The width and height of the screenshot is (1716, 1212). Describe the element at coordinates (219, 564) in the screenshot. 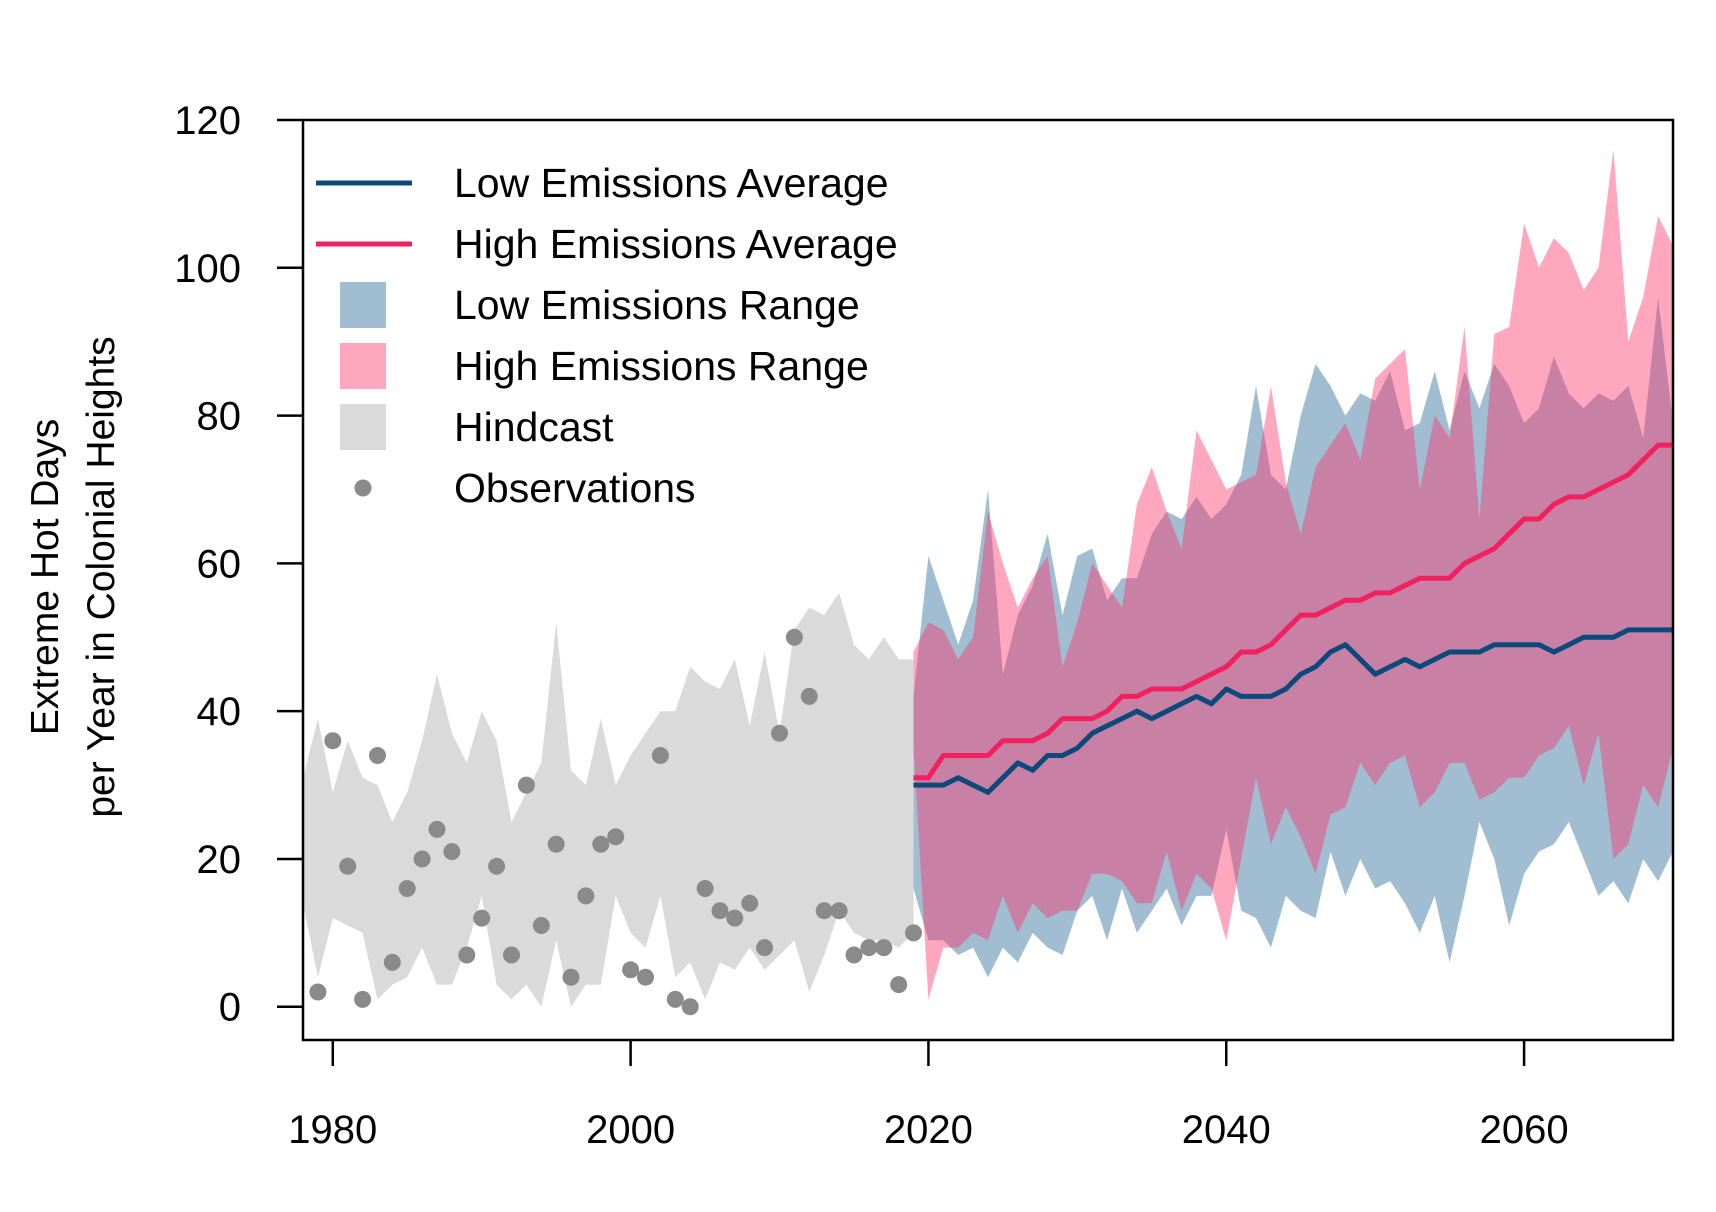

I see `y-tick-label: 60` at that location.